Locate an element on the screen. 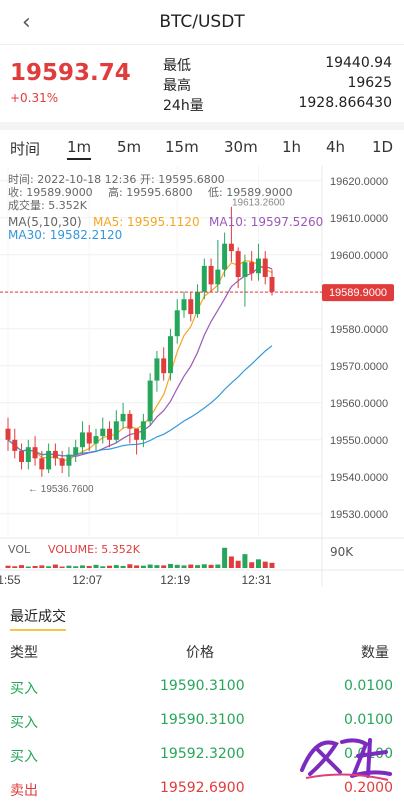 The image size is (404, 801). ma30-value: MA30: 19582.2120 is located at coordinates (65, 235).